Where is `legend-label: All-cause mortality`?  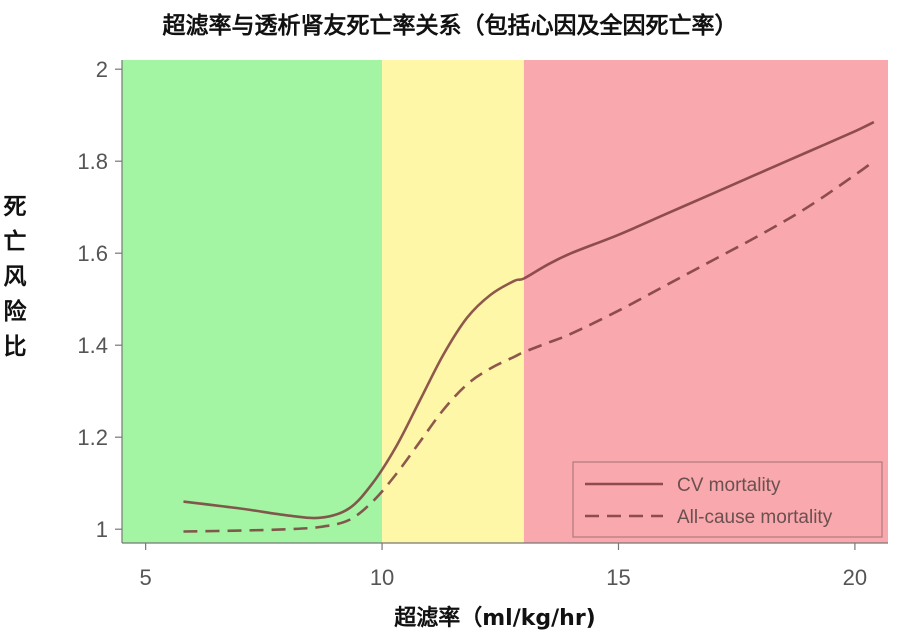
legend-label: All-cause mortality is located at coordinates (755, 517).